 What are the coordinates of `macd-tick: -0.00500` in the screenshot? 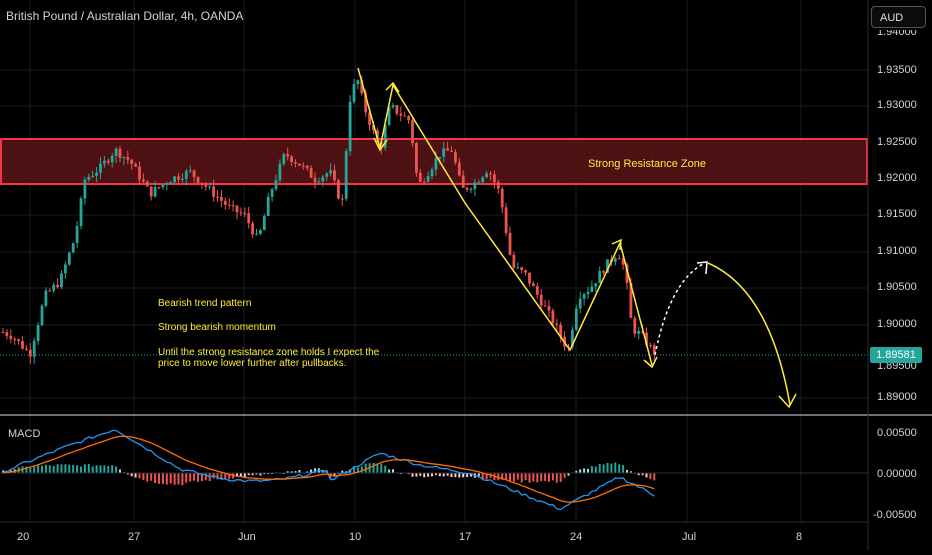 It's located at (894, 515).